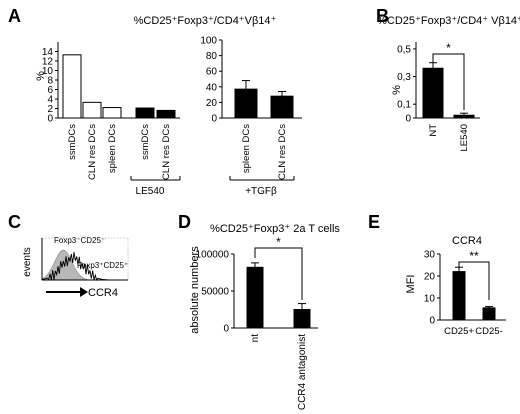 The image size is (520, 414). I want to click on panel-b-significance-label: *, so click(448, 48).